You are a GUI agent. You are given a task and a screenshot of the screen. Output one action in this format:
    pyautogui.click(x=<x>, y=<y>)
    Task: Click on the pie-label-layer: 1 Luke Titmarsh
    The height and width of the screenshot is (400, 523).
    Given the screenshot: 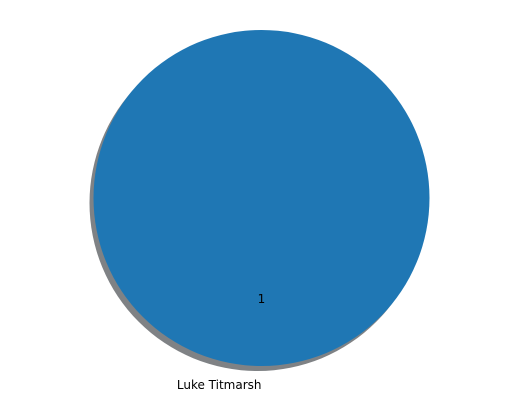 What is the action you would take?
    pyautogui.click(x=221, y=342)
    